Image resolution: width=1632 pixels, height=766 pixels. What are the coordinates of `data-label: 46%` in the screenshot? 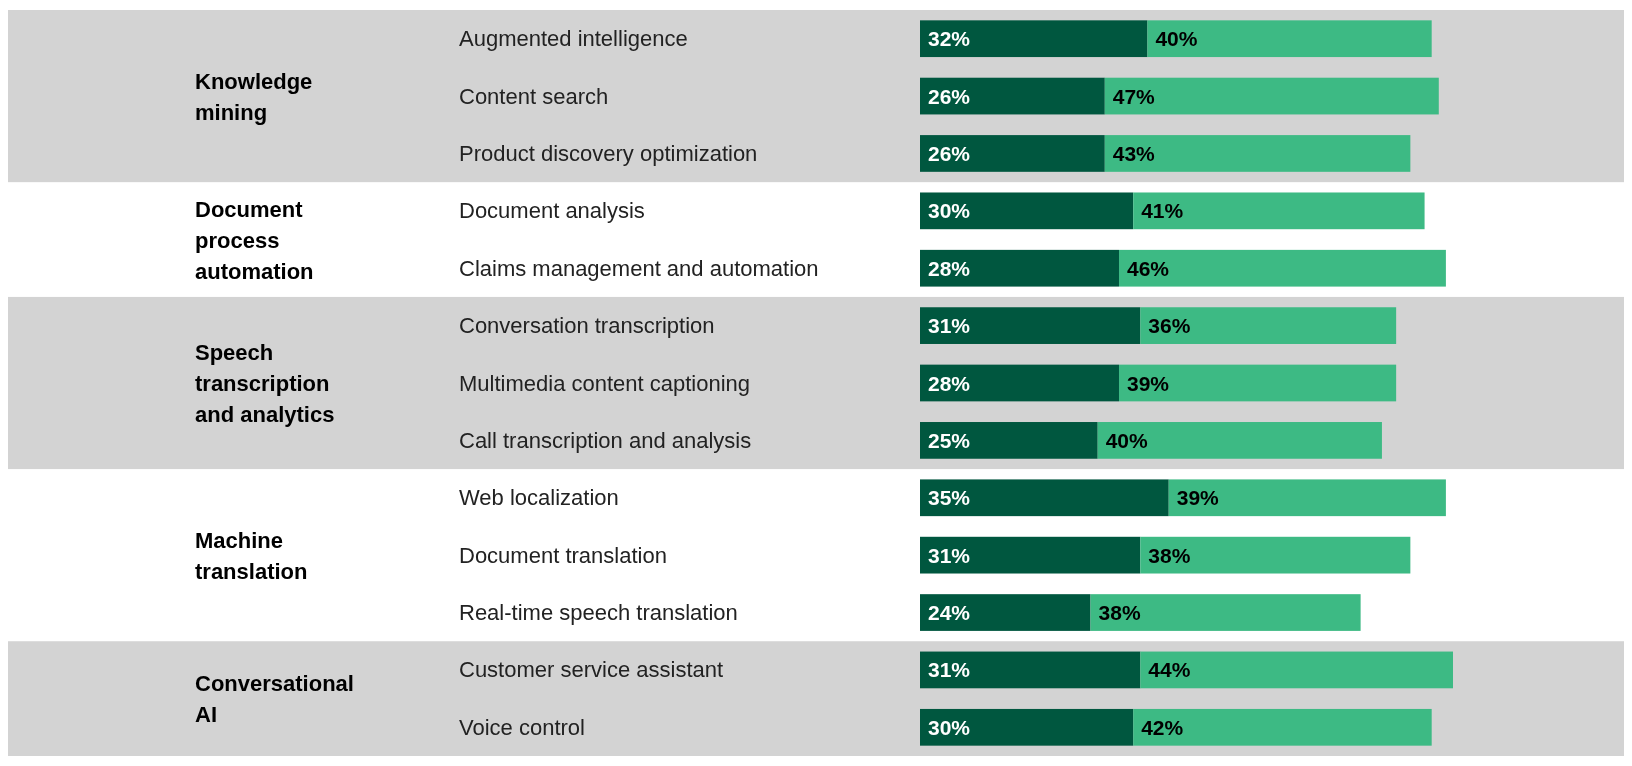 It's located at (1148, 268).